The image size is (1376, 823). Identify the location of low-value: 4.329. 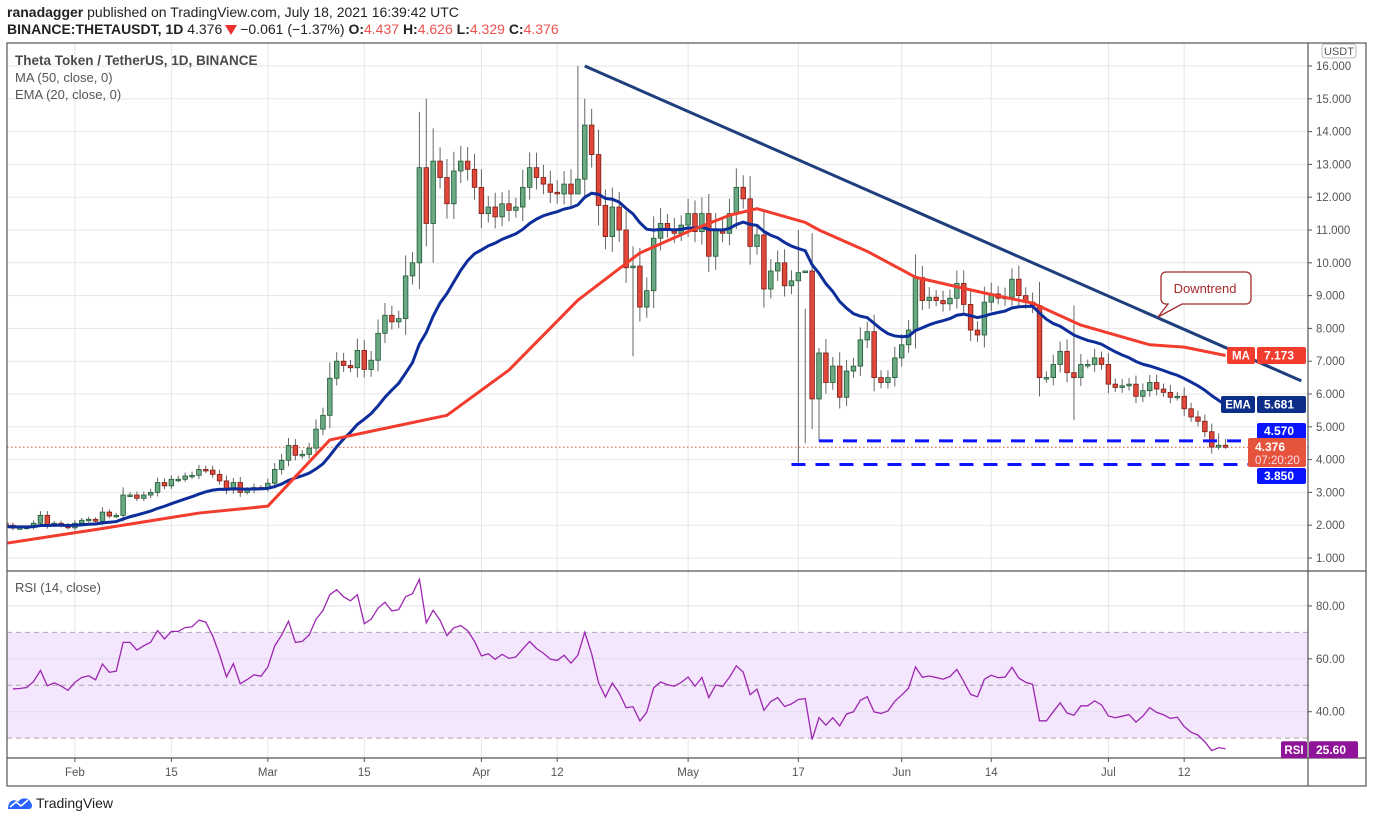
(487, 29).